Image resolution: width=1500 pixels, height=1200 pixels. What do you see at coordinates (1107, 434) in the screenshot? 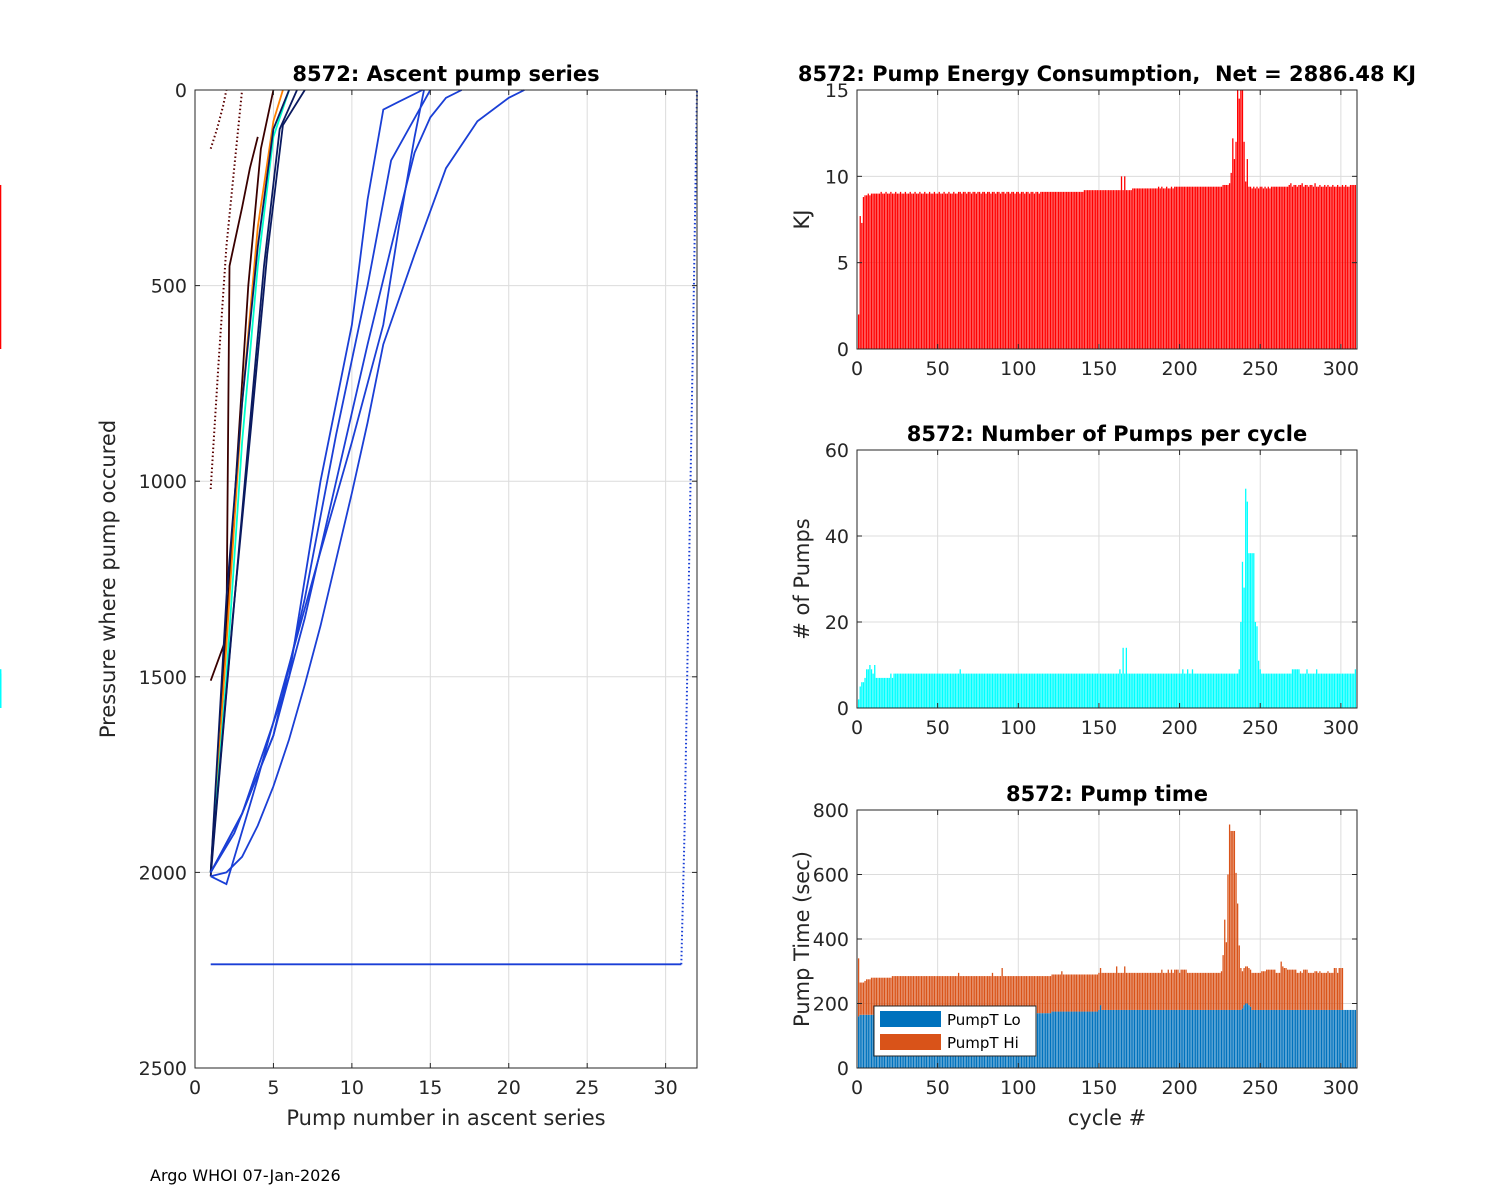
I see `count-title: 8572: Number of Pumps per cycle` at bounding box center [1107, 434].